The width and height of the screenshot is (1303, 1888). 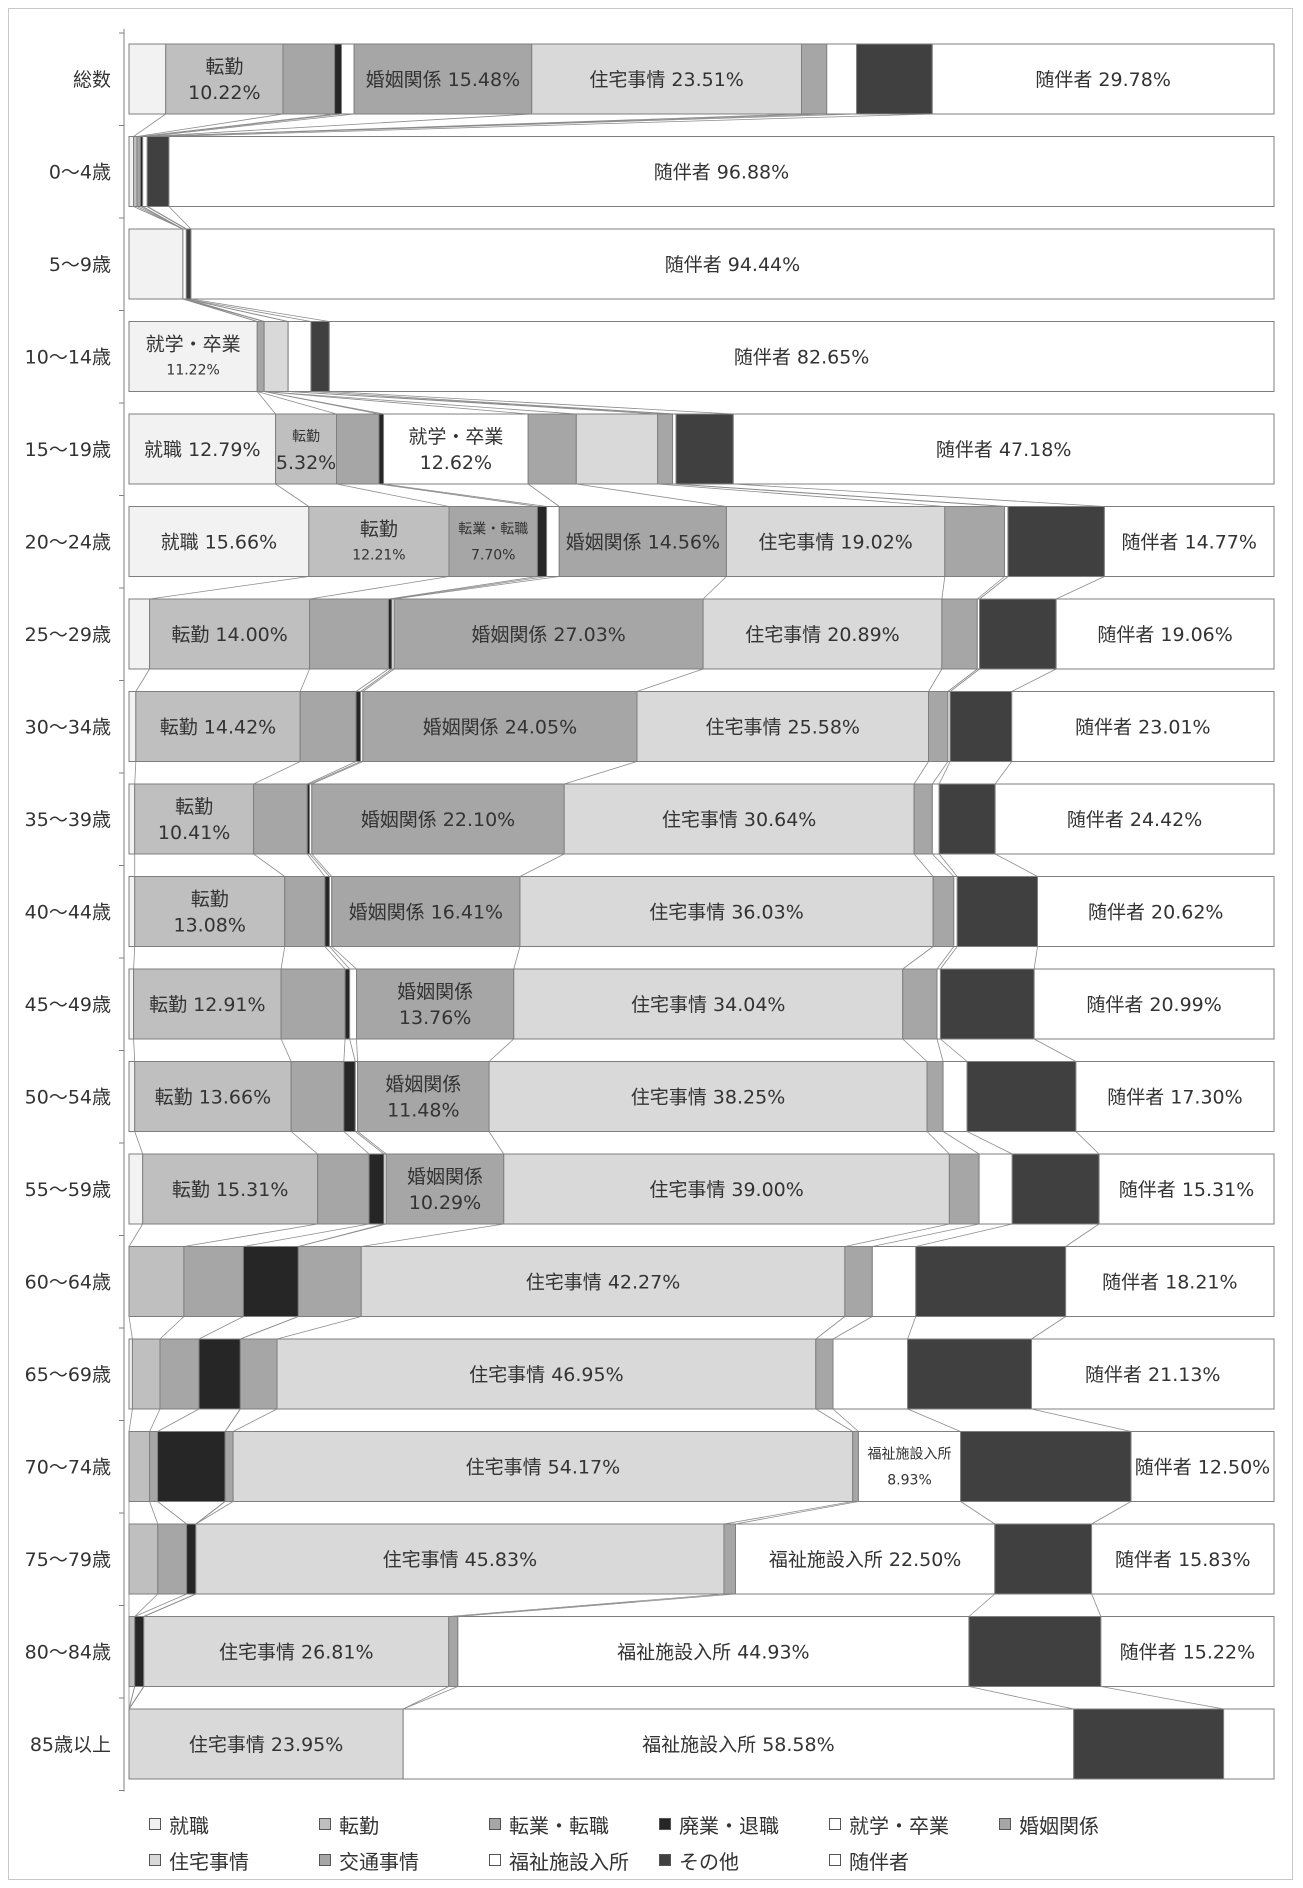 What do you see at coordinates (549, 1824) in the screenshot?
I see `legend-item: 転業・転職` at bounding box center [549, 1824].